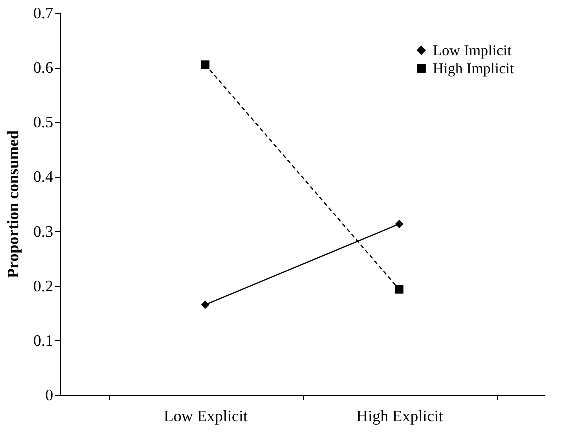  I want to click on y-tick-label: 0.2, so click(44, 287).